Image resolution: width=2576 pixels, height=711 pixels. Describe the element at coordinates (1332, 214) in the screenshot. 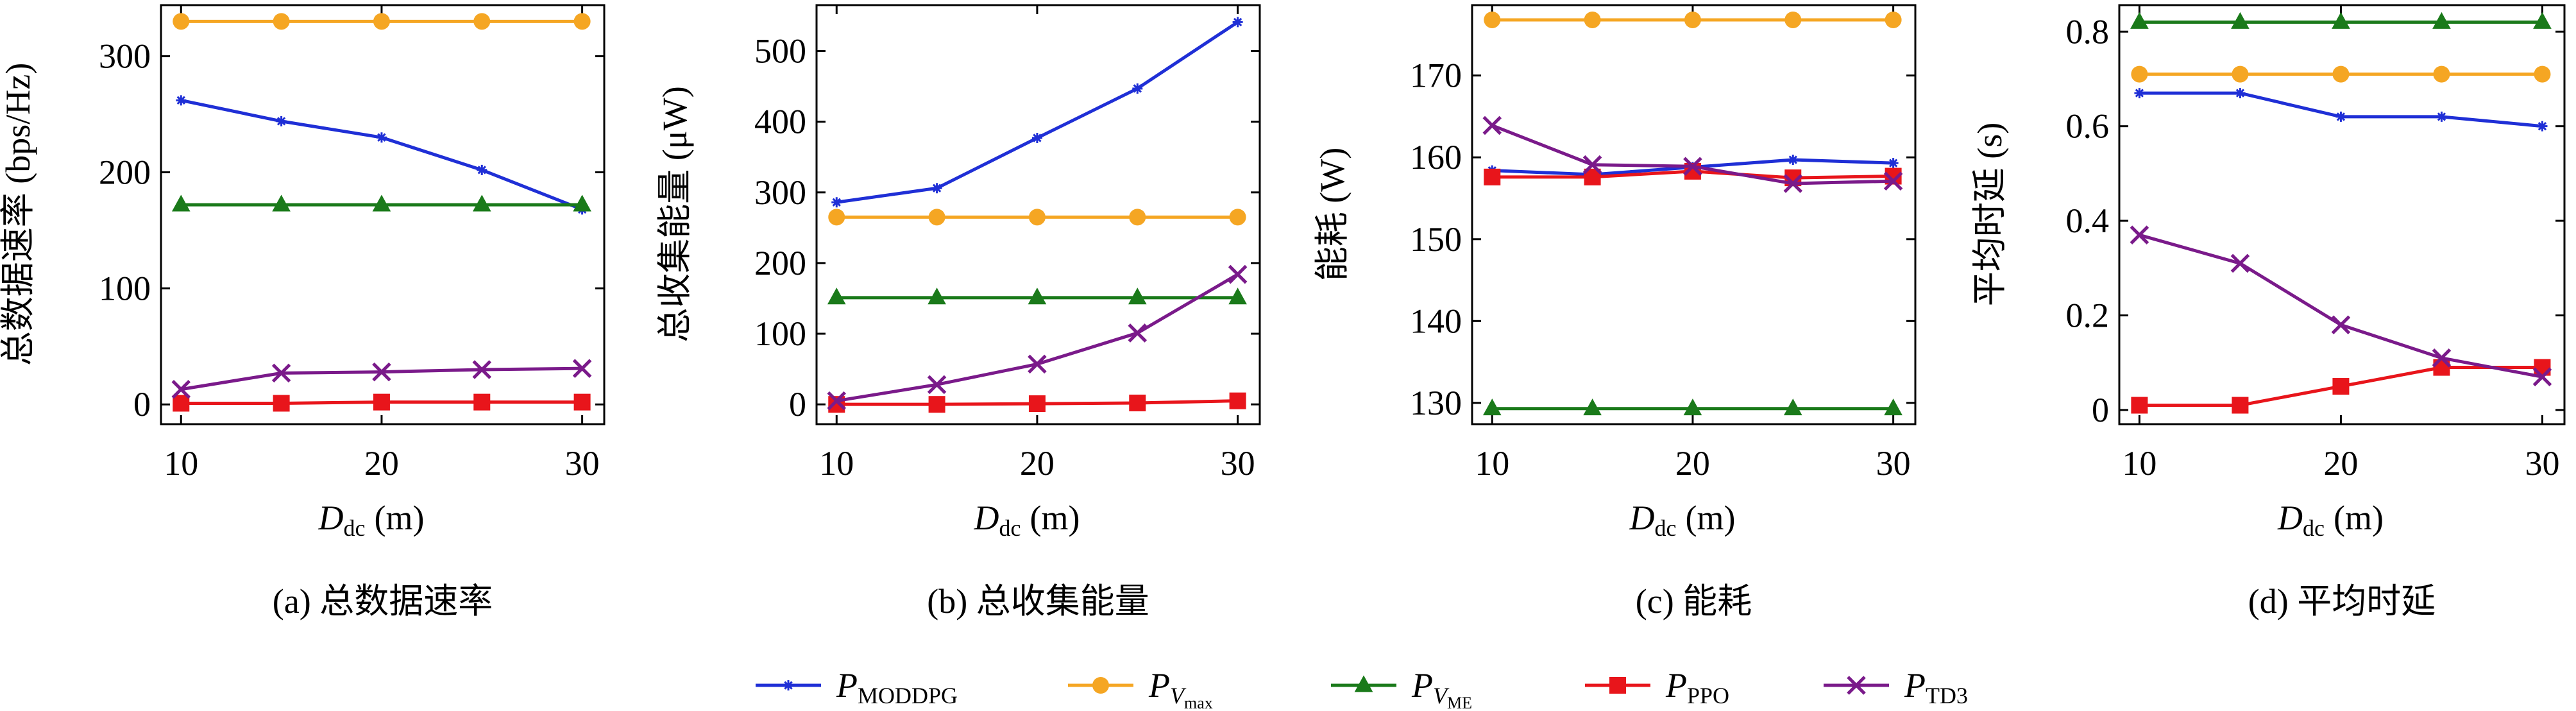

I see `y-axis-label: 能耗 (W)` at that location.